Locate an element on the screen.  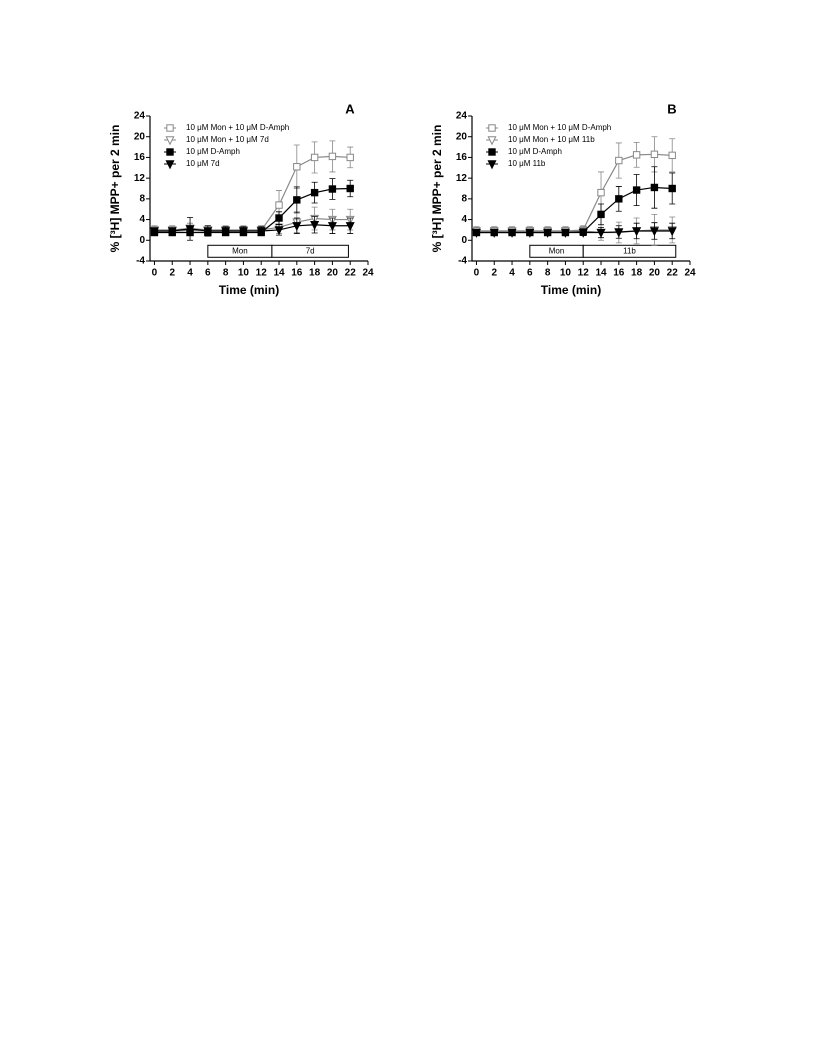
x-tick-label: 4 is located at coordinates (190, 273).